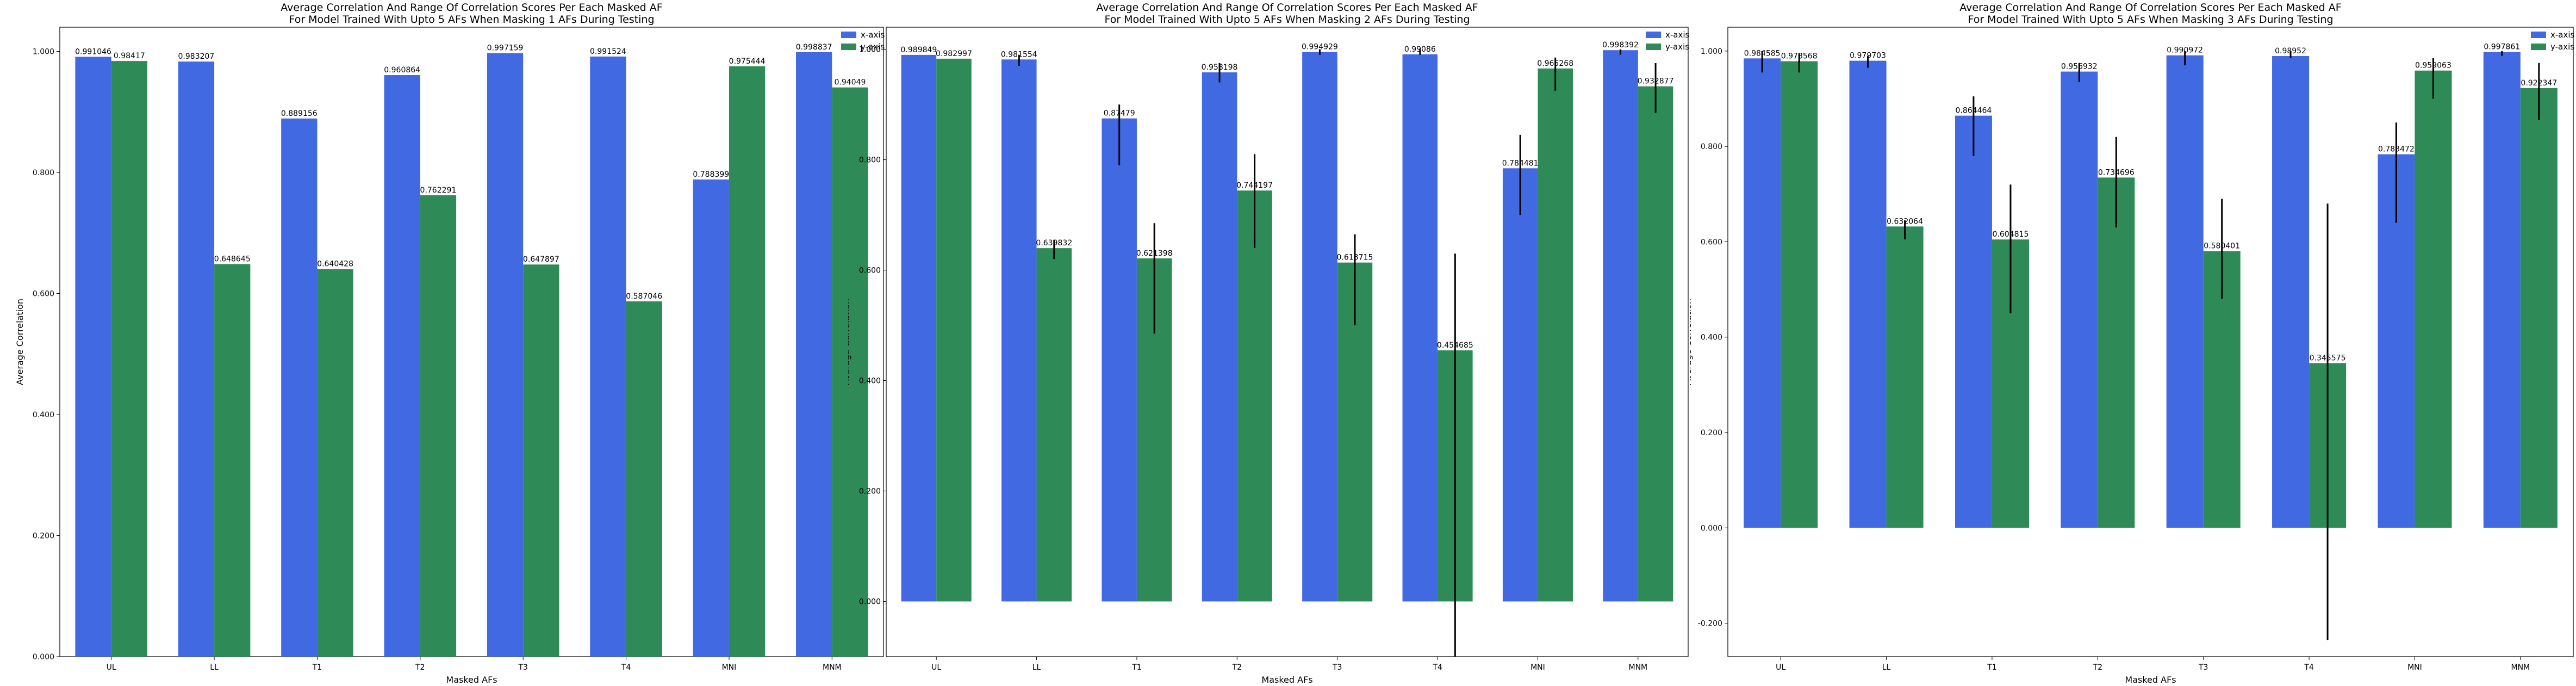  Describe the element at coordinates (1019, 330) in the screenshot. I see `bar-x-axis-ll` at that location.